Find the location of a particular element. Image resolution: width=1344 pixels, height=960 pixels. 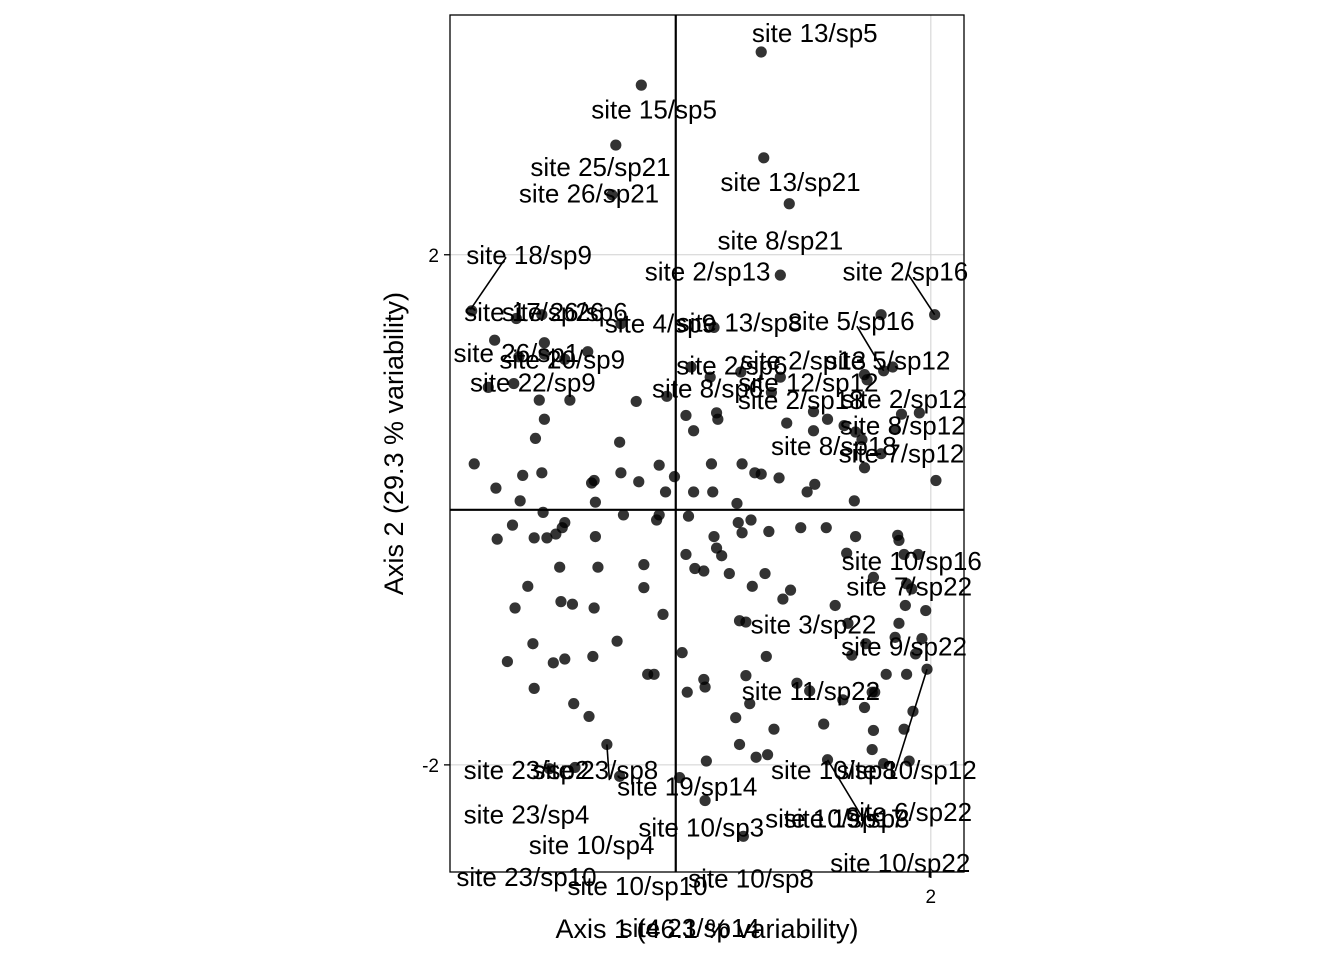

x-axis-title: Axis 1 (46.1 % variability) is located at coordinates (706, 929).